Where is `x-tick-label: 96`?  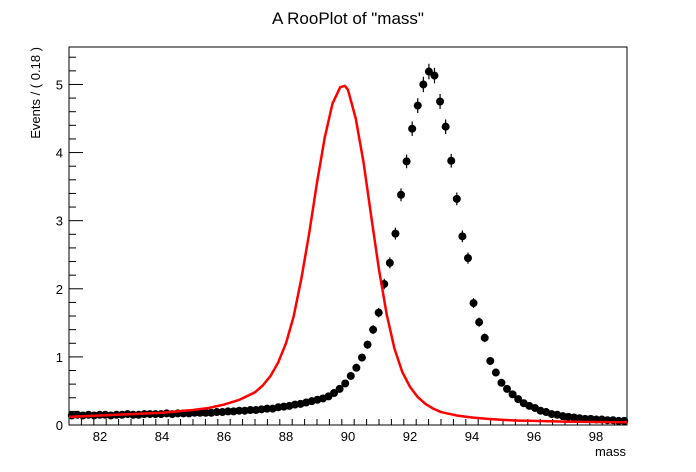
x-tick-label: 96 is located at coordinates (534, 436).